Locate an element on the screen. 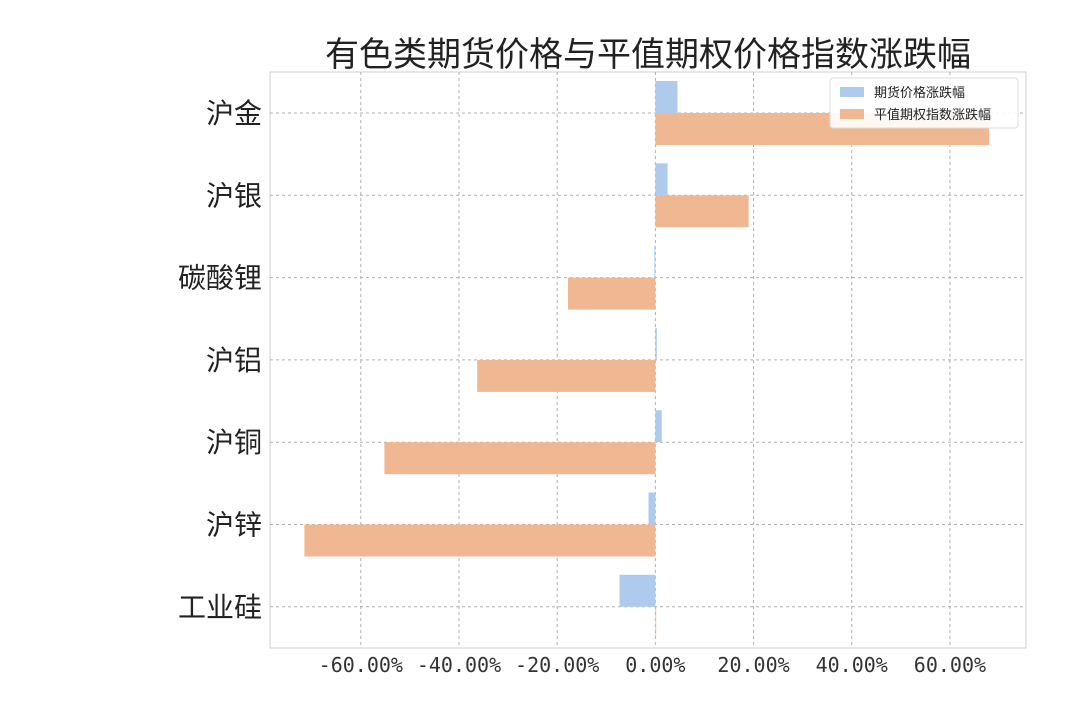 This screenshot has height=720, width=1080. x-tick-label: 0.00% is located at coordinates (655, 665).